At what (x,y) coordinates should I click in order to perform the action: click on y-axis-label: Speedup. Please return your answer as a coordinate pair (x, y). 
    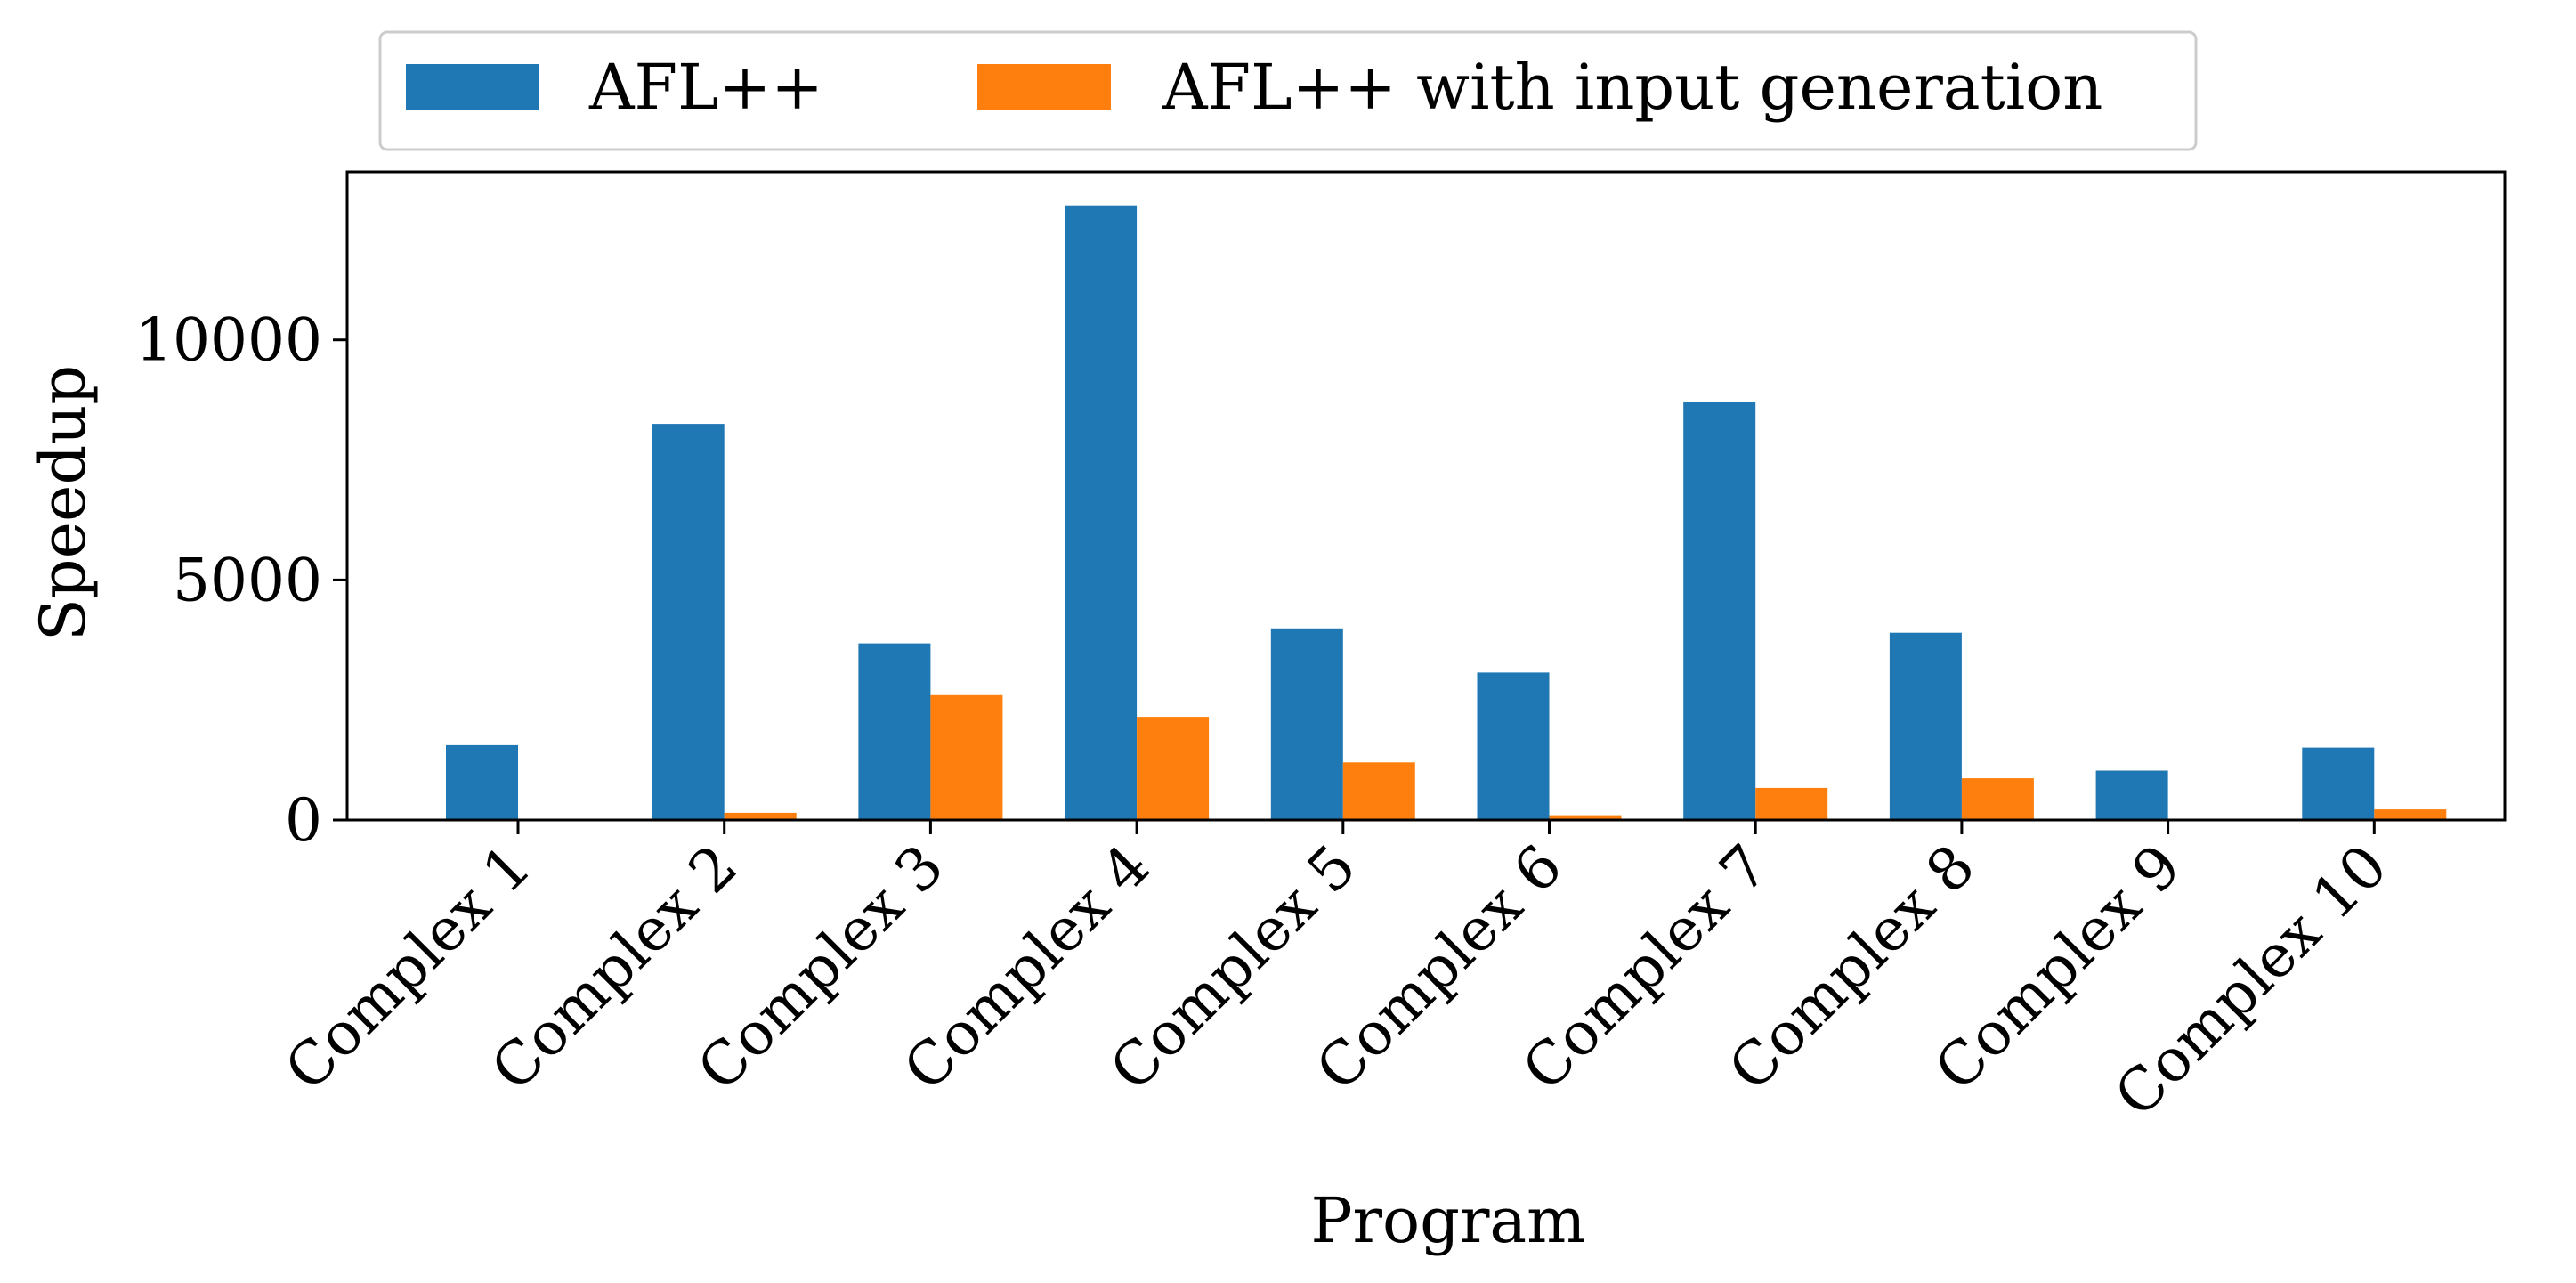
    Looking at the image, I should click on (63, 503).